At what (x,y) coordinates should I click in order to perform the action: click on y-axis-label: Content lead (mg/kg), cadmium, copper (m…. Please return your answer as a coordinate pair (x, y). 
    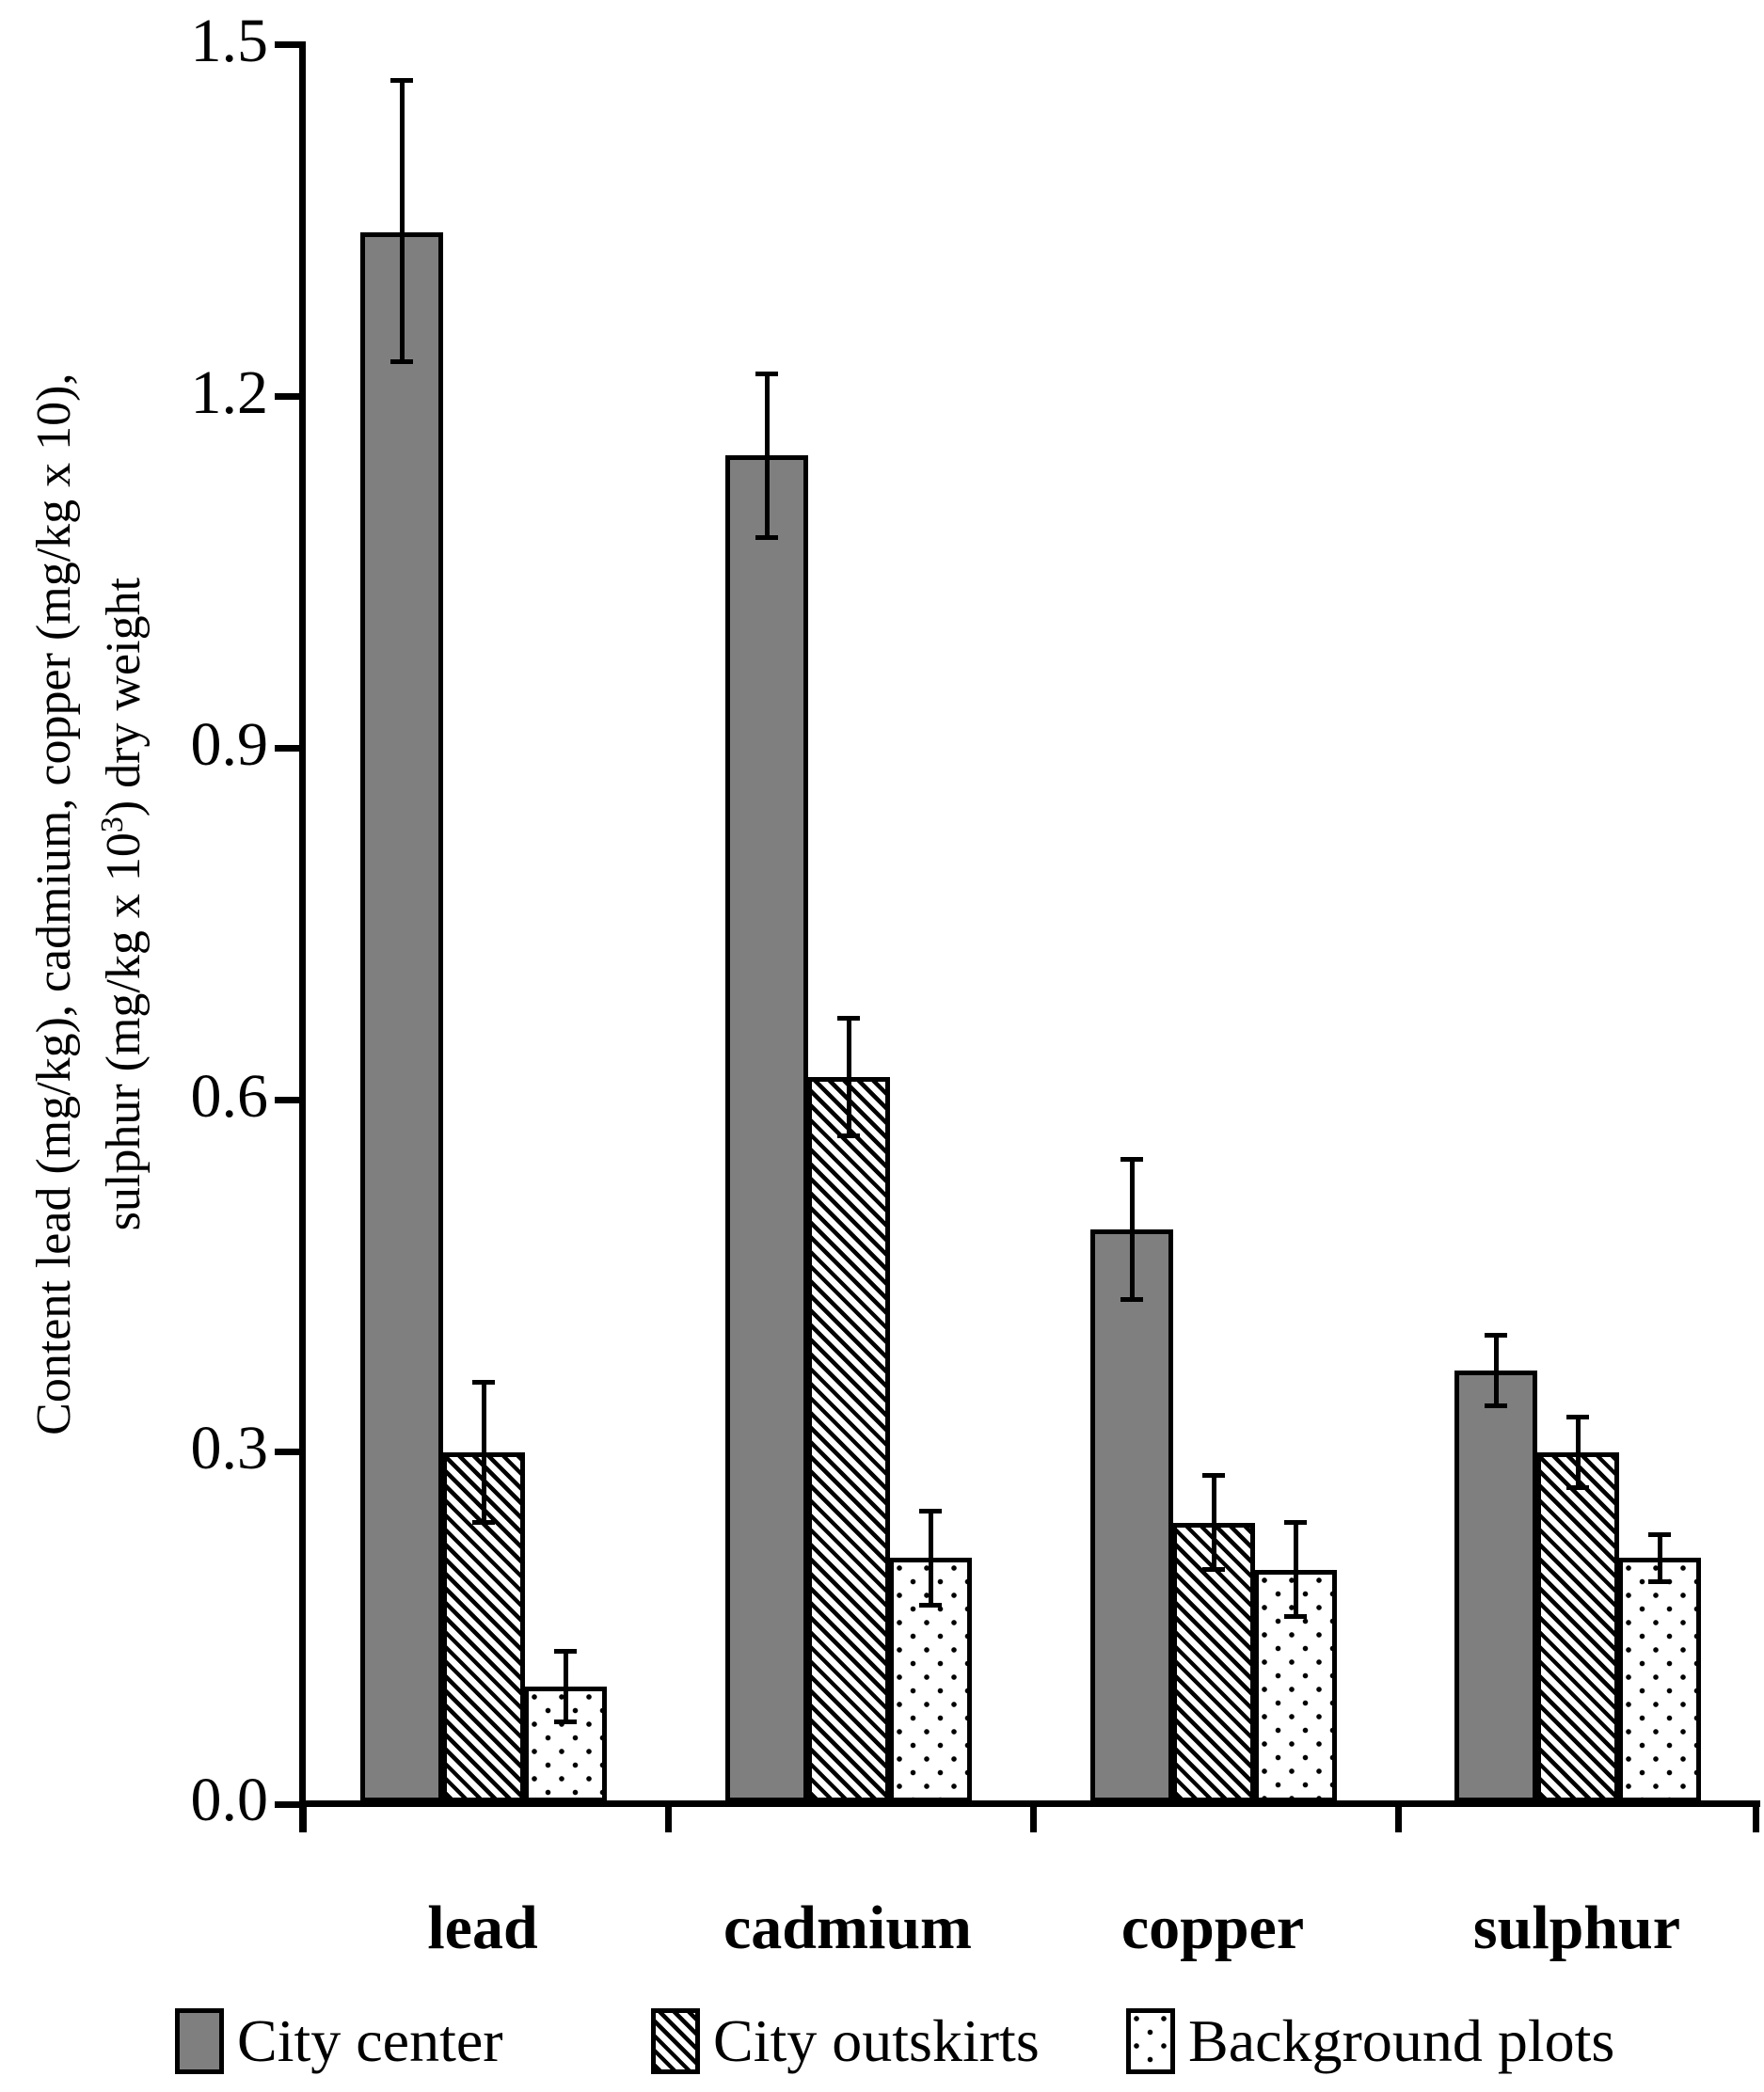
    Looking at the image, I should click on (89, 904).